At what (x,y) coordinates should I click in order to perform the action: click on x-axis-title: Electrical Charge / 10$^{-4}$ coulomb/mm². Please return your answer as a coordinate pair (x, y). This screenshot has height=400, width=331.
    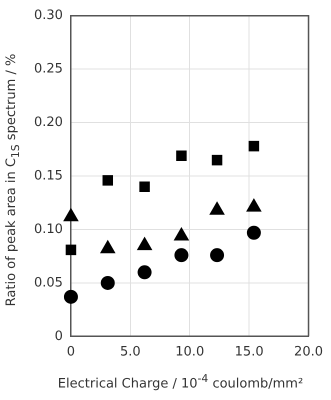
    Looking at the image, I should click on (180, 382).